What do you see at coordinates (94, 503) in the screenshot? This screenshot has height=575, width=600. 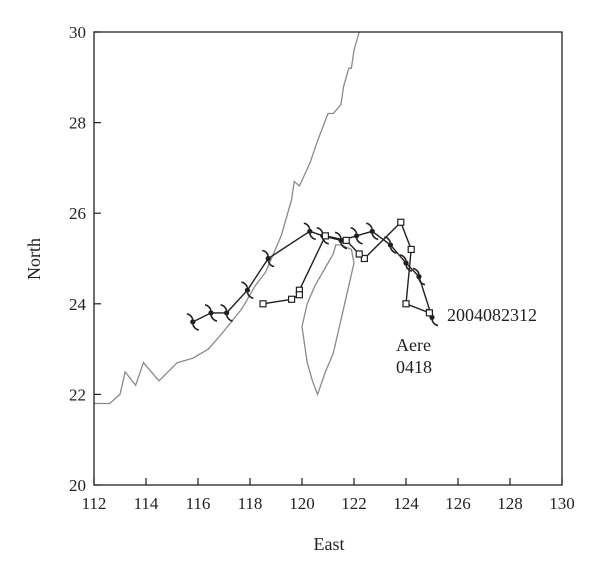 I see `x-tick-label: 112` at bounding box center [94, 503].